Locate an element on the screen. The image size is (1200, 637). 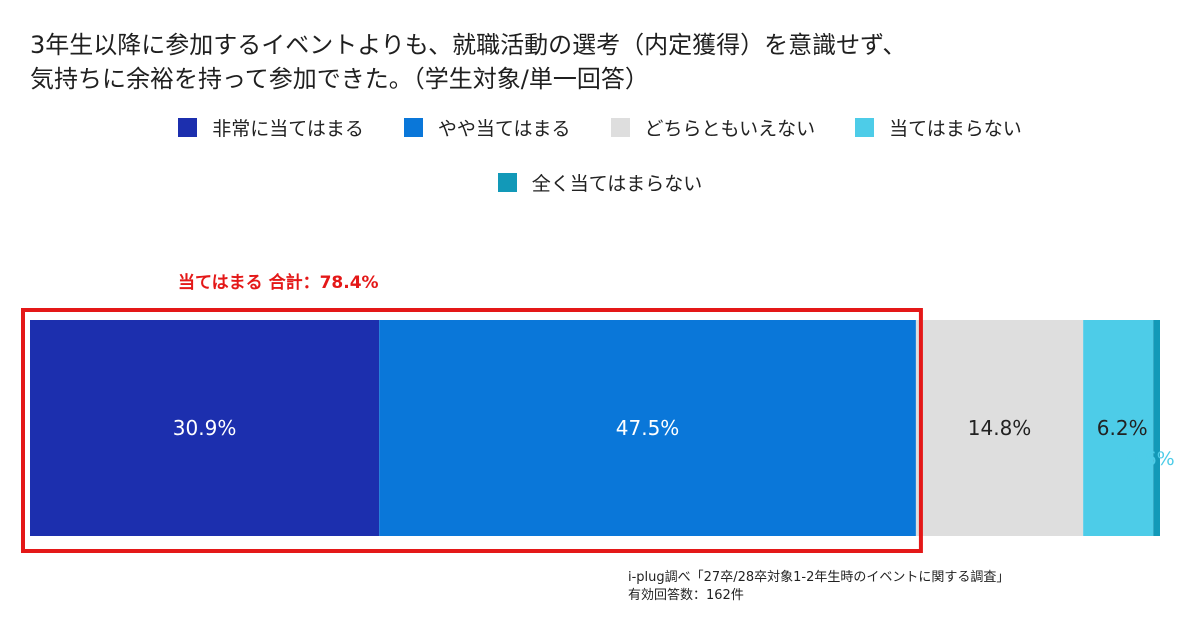
footnote-source: i-plug調べ「27卒/28卒対象1-2年生時のイベントに関する調査」 is located at coordinates (819, 577).